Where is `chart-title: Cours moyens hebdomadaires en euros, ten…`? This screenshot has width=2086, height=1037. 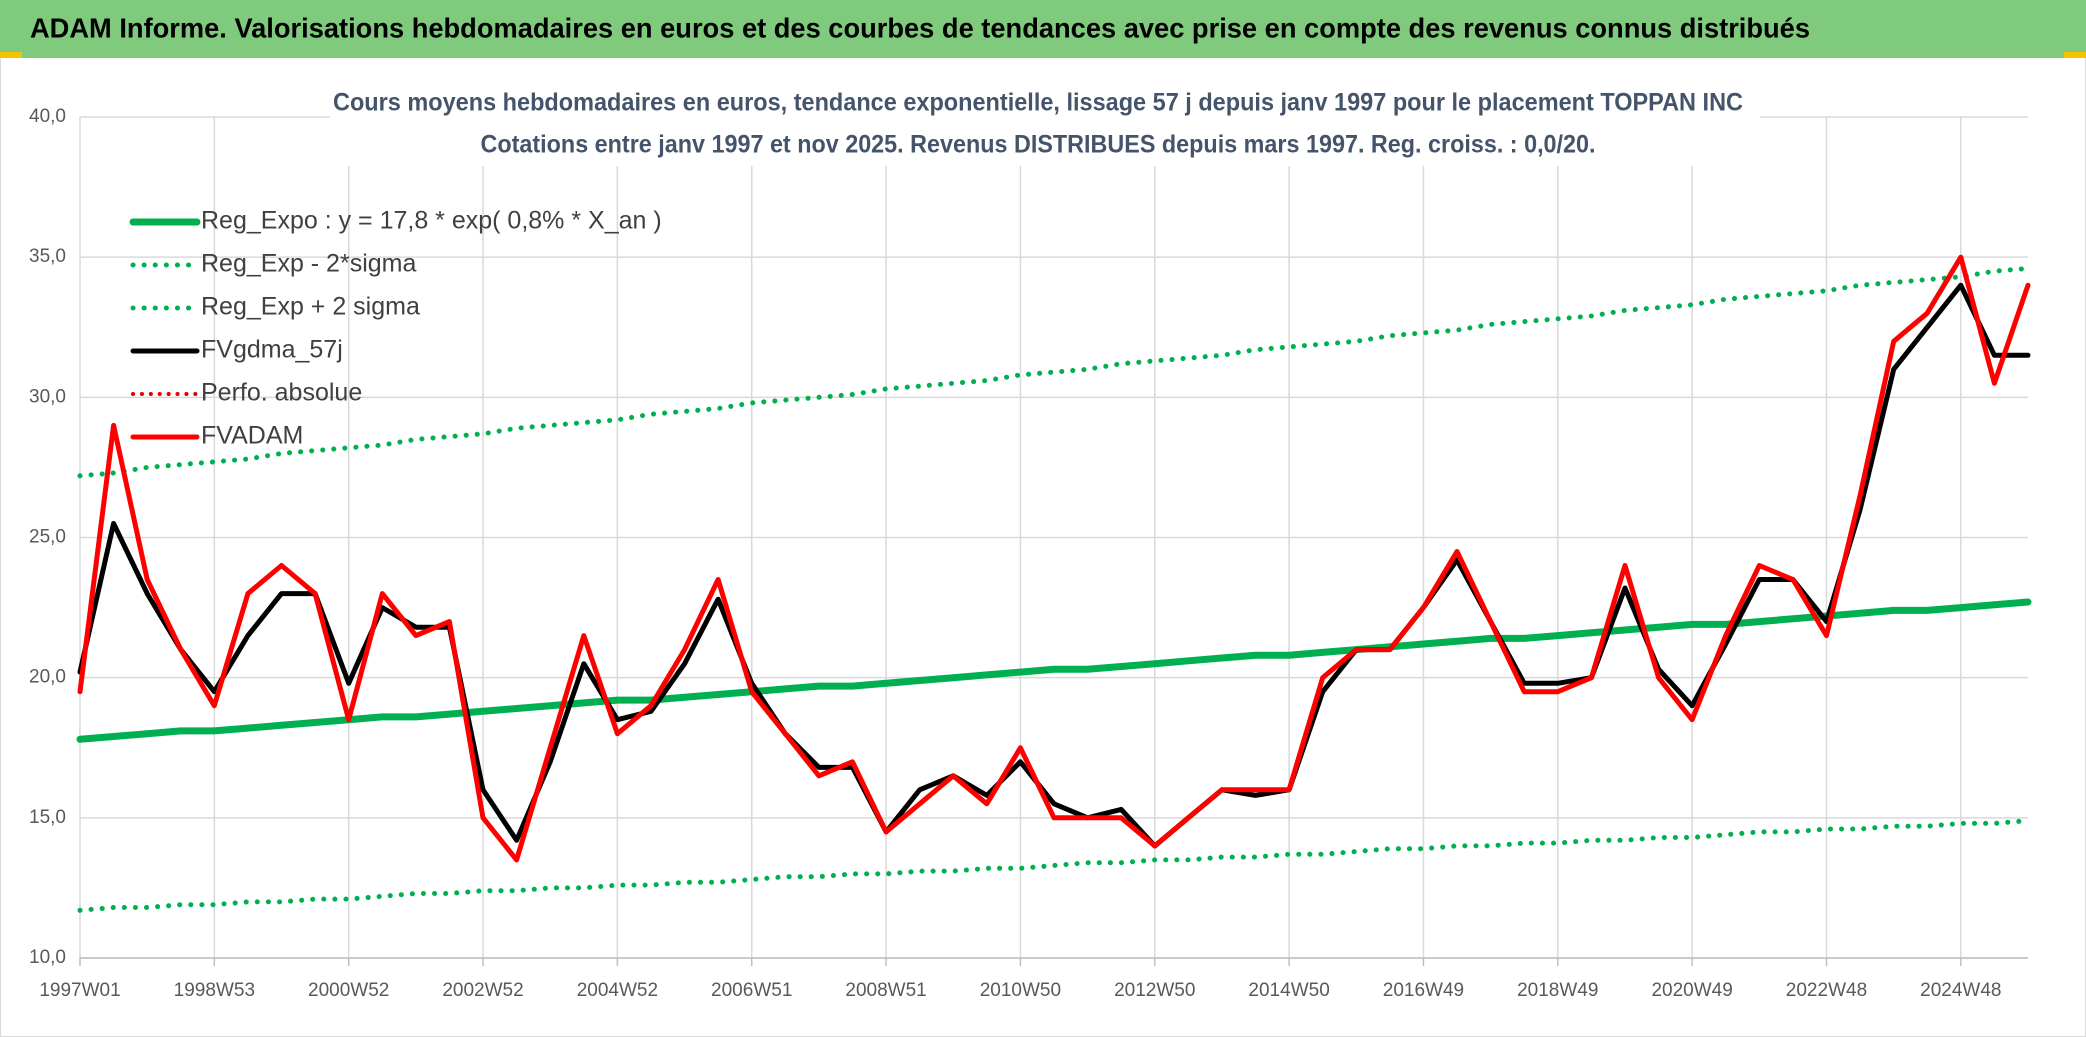 chart-title: Cours moyens hebdomadaires en euros, ten… is located at coordinates (1038, 103).